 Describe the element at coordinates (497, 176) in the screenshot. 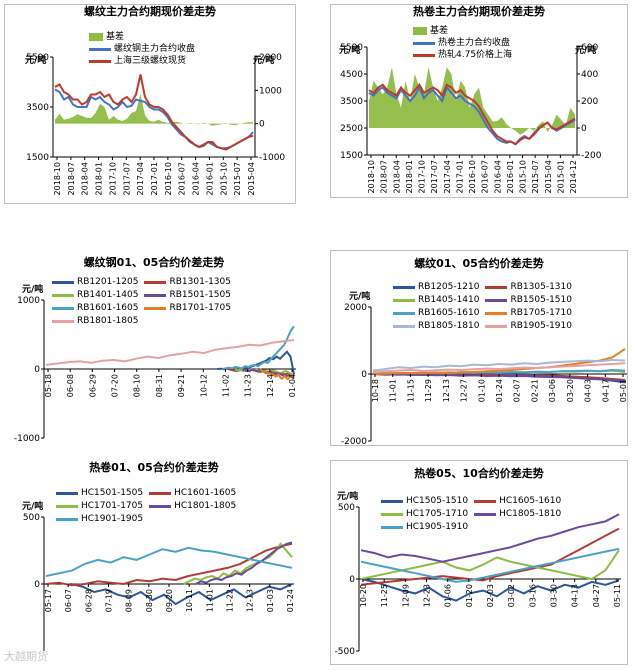

I see `x-tick-label: 2016-04` at that location.